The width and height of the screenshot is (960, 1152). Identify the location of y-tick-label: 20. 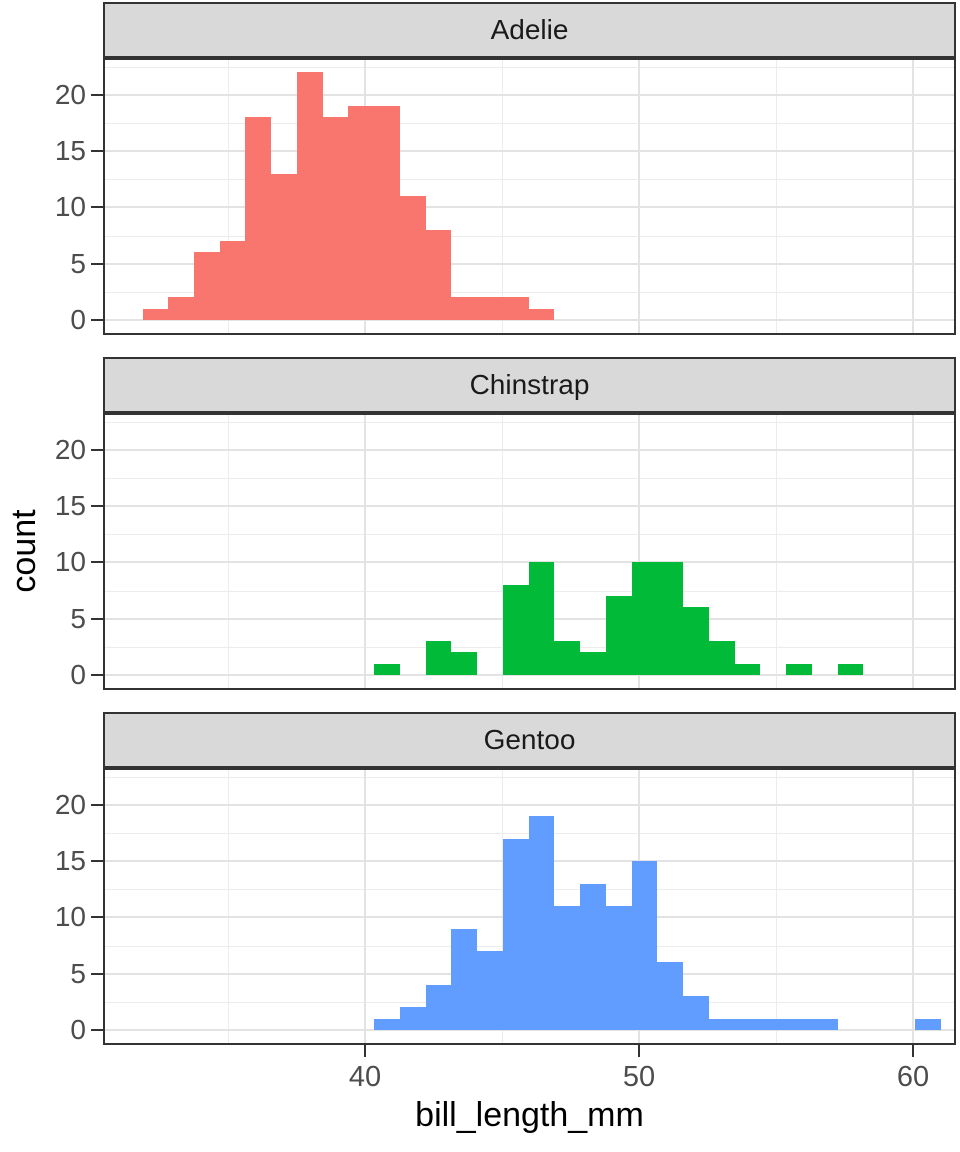
(70, 804).